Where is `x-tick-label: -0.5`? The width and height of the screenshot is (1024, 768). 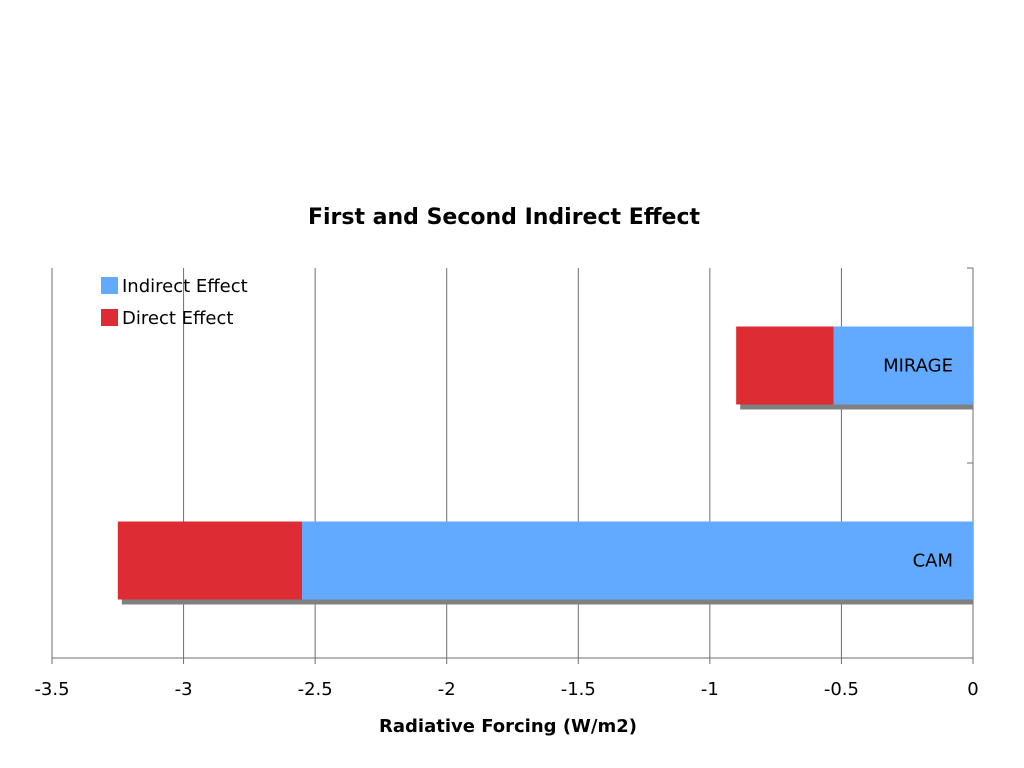
x-tick-label: -0.5 is located at coordinates (841, 689).